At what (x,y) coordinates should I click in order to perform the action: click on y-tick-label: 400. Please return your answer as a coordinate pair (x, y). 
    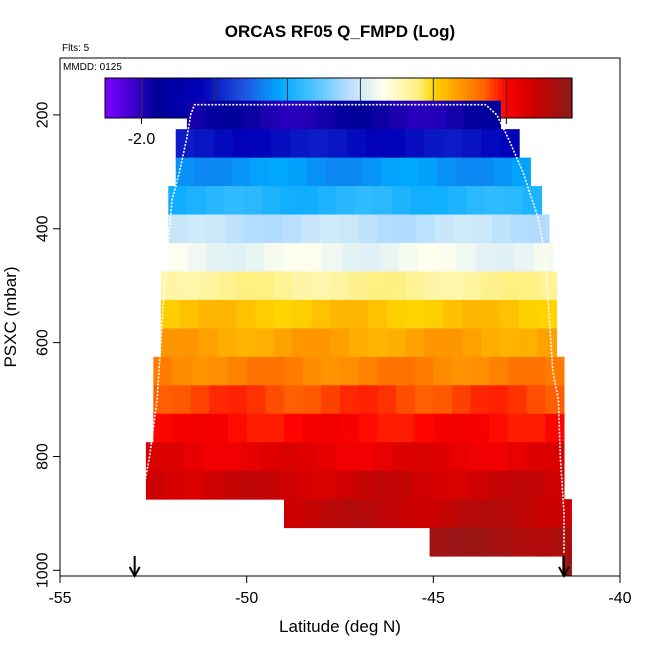
    Looking at the image, I should click on (43, 228).